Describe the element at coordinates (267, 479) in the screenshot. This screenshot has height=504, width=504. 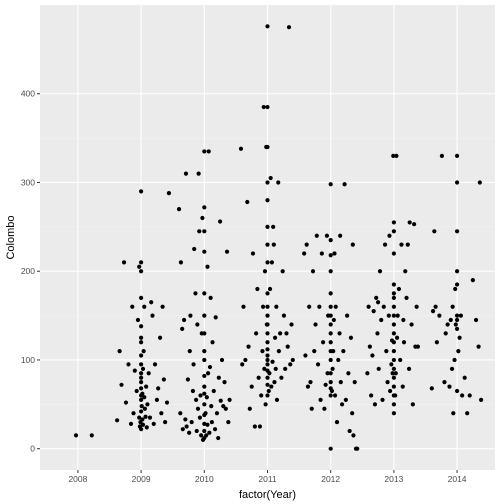
I see `x-tick-label: 2011` at that location.